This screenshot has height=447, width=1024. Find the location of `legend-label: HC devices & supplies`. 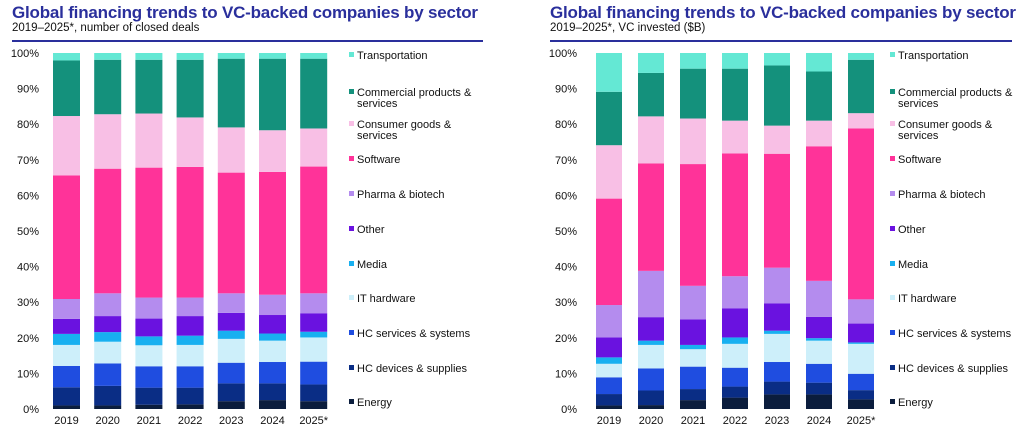

legend-label: HC devices & supplies is located at coordinates (412, 369).